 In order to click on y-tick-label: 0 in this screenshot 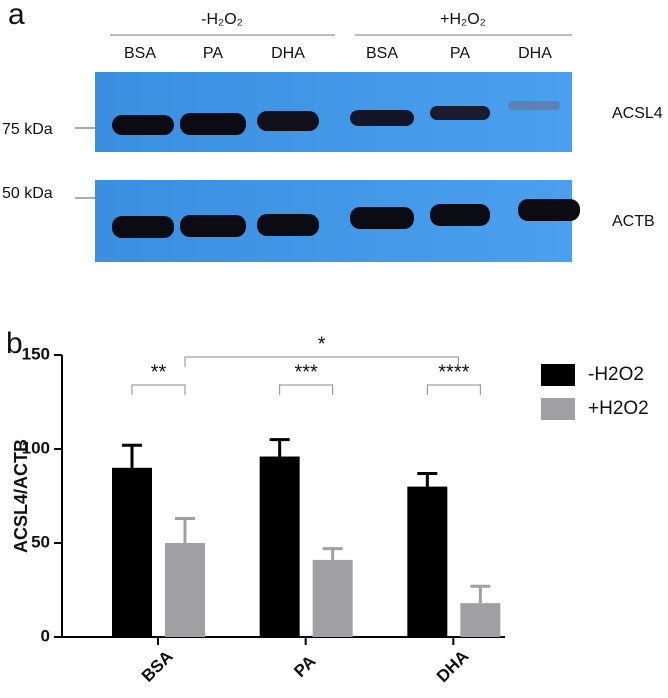, I will do `click(45, 635)`.